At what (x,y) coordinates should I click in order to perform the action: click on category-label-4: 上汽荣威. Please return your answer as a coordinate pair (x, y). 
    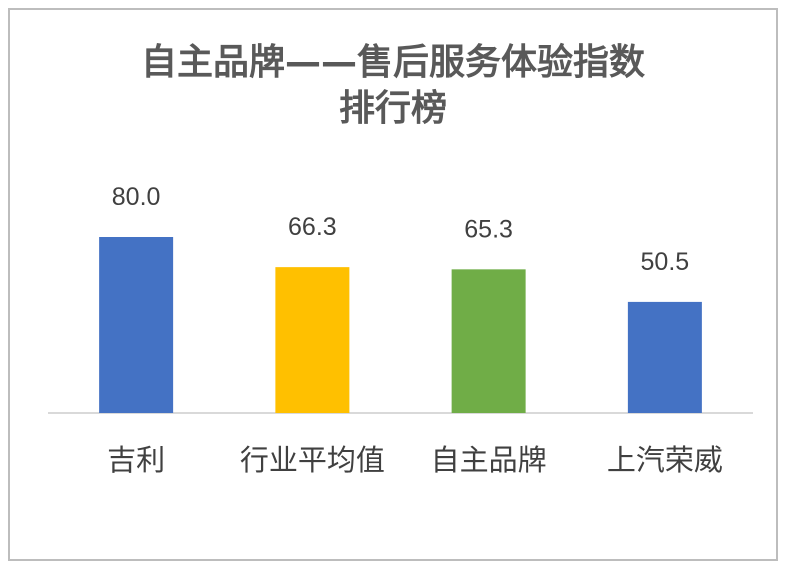
    Looking at the image, I should click on (665, 460).